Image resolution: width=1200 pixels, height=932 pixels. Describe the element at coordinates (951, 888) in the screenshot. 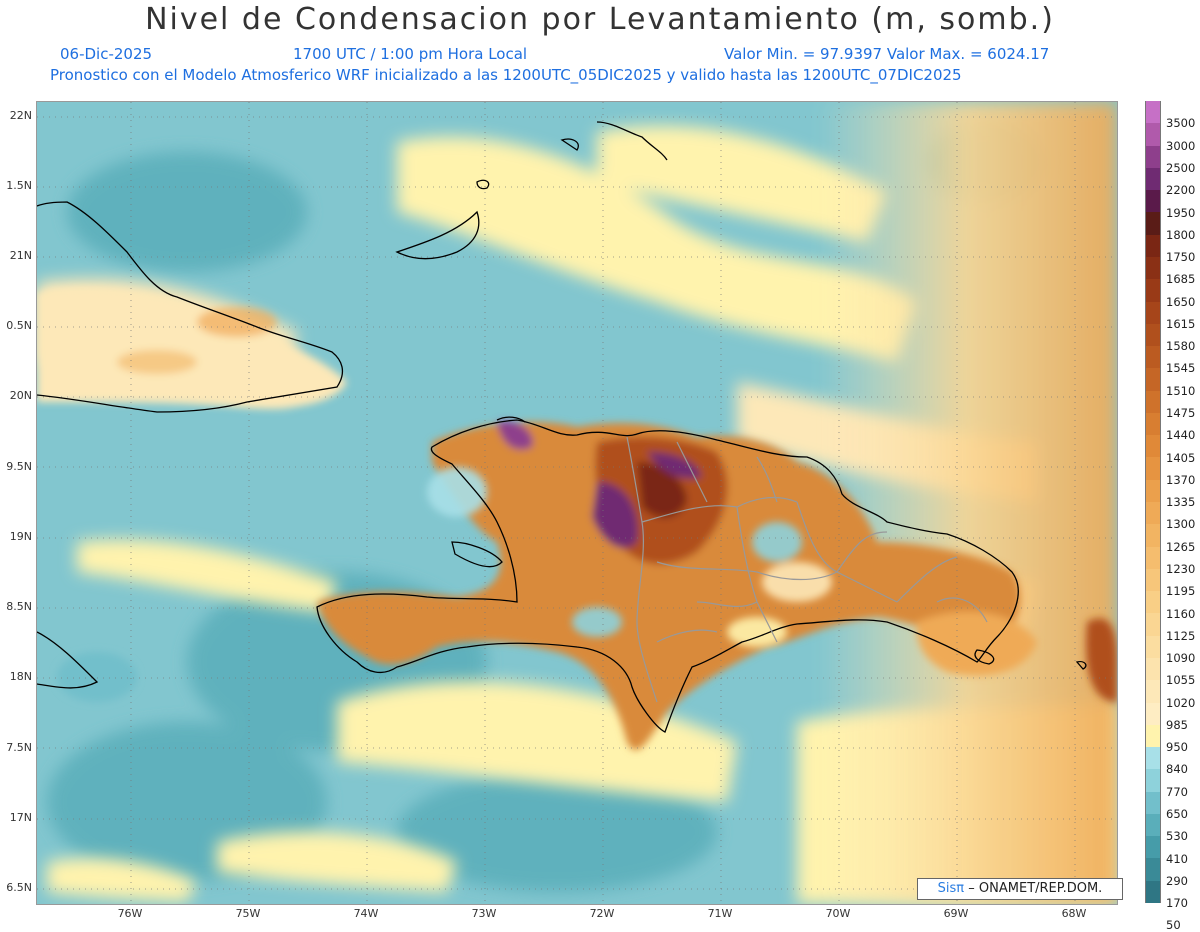

I see `sispi-logo: Sisπ` at that location.